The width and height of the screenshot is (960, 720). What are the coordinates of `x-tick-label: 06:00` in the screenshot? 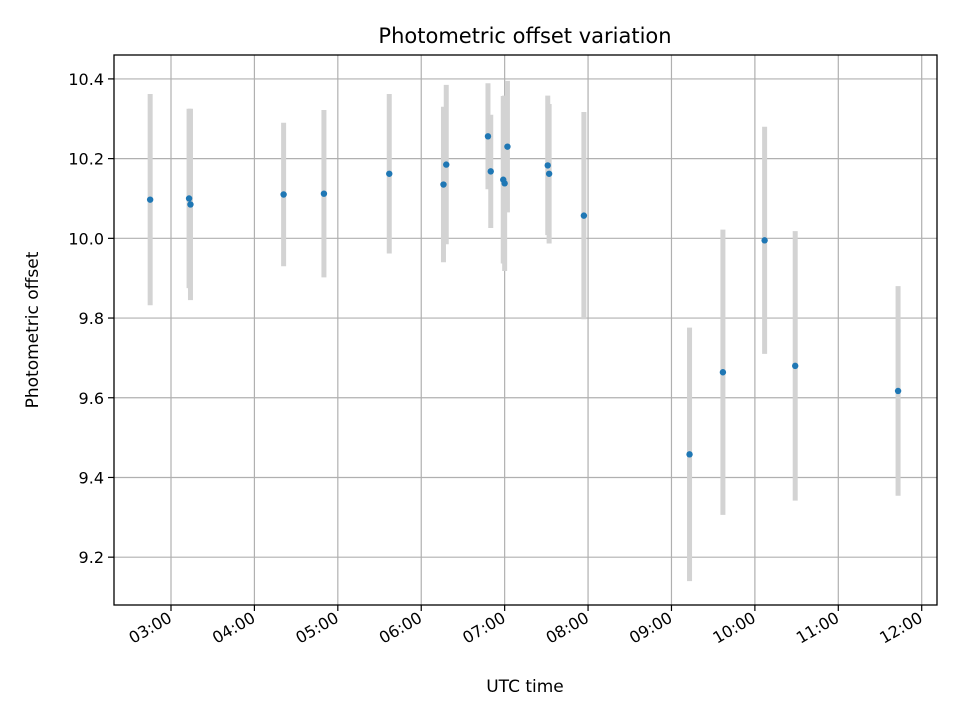 It's located at (400, 628).